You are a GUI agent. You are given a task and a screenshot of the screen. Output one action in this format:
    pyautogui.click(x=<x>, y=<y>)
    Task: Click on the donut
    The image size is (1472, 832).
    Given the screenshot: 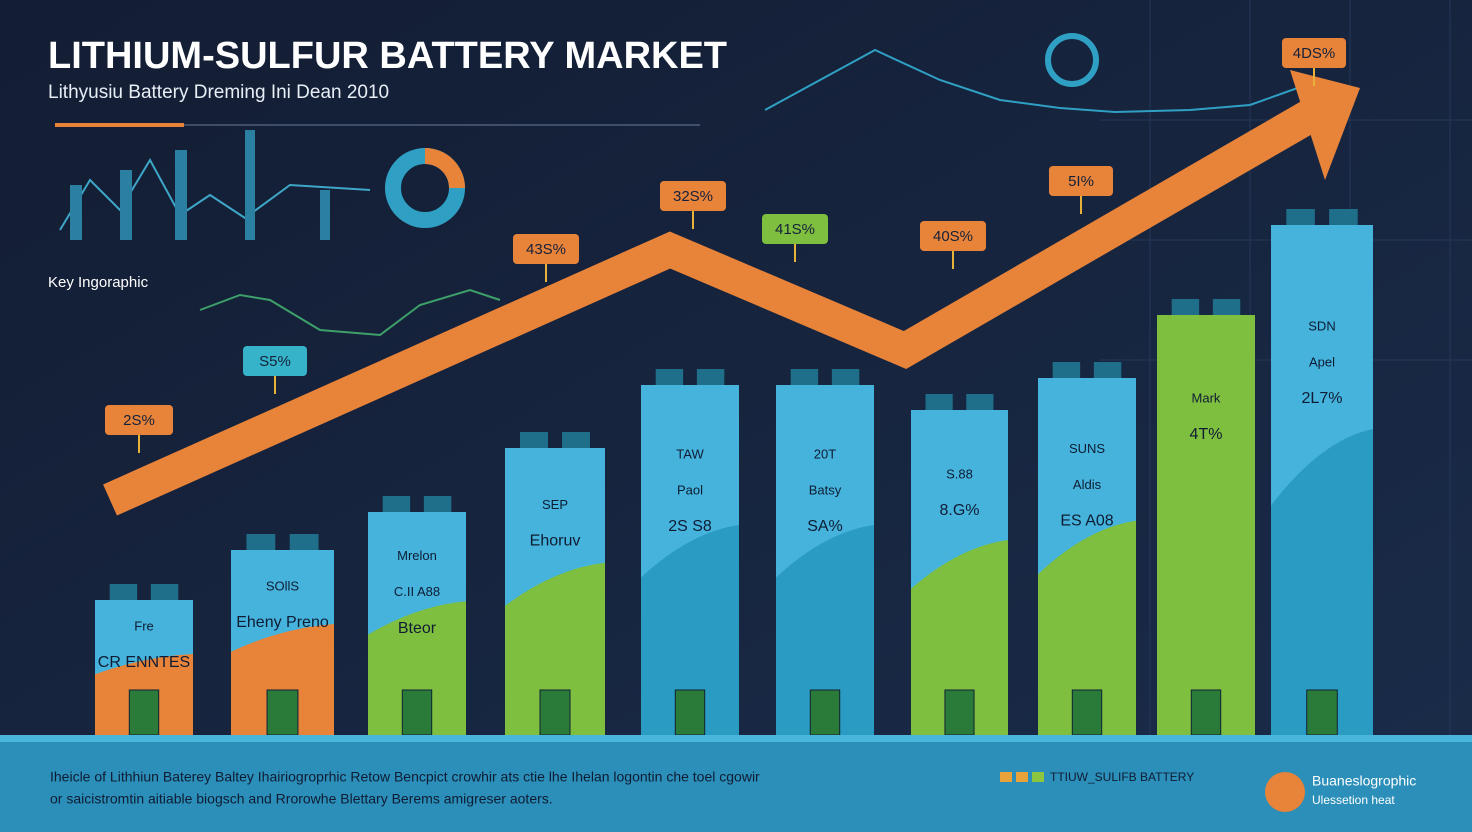 What is the action you would take?
    pyautogui.click(x=444, y=168)
    